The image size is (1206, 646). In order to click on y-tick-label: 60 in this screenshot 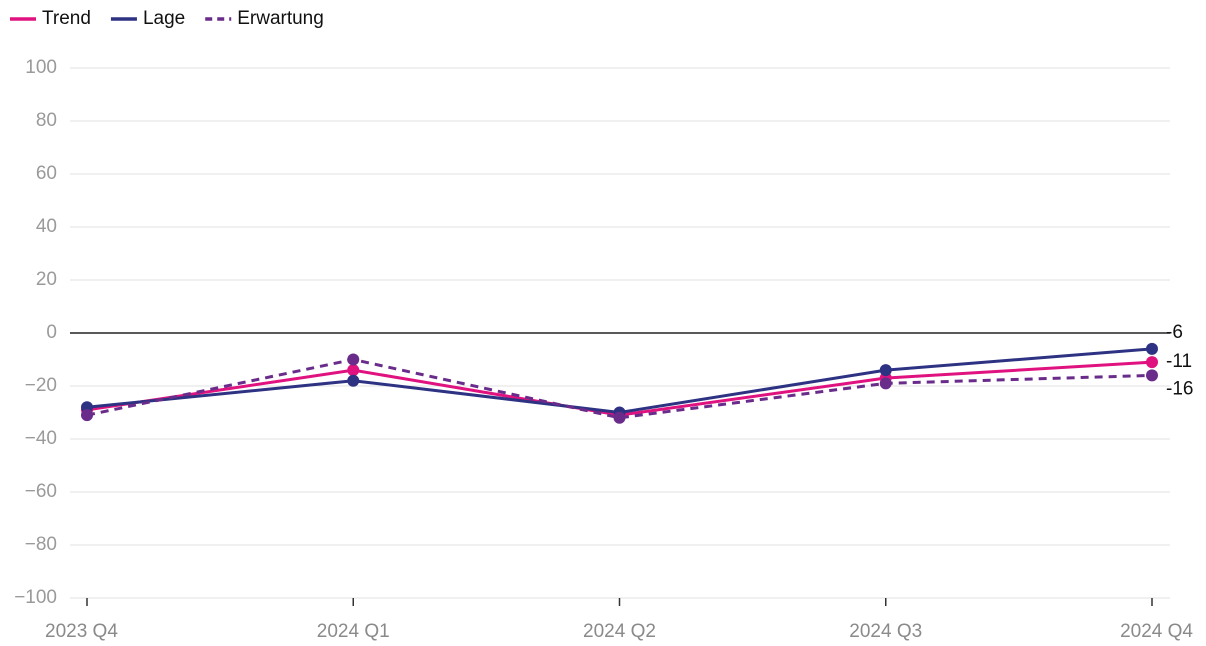, I will do `click(46, 173)`.